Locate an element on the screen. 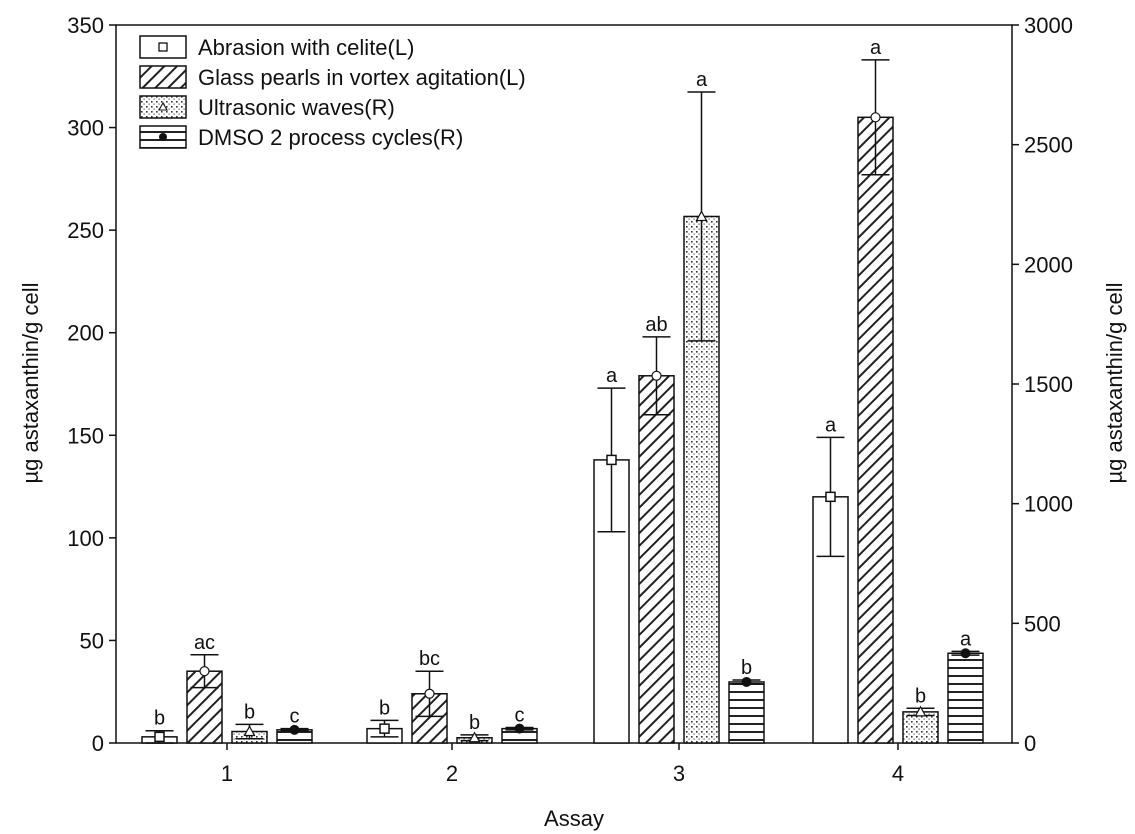  right-axis-ticks: 0 500 1000 1500 2000 2500 3000 is located at coordinates (1042, 384).